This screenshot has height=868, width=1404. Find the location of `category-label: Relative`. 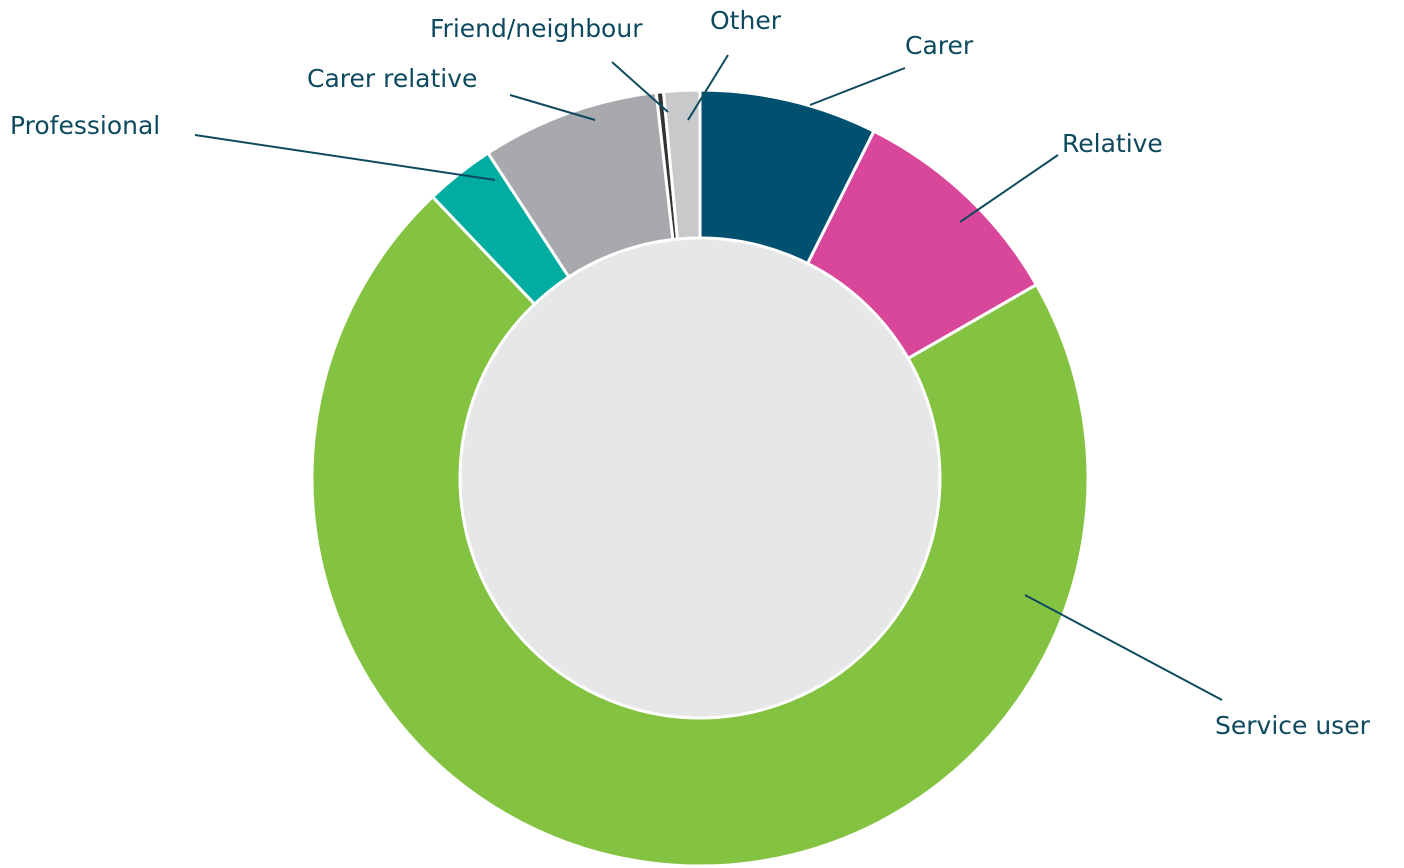

category-label: Relative is located at coordinates (1112, 143).